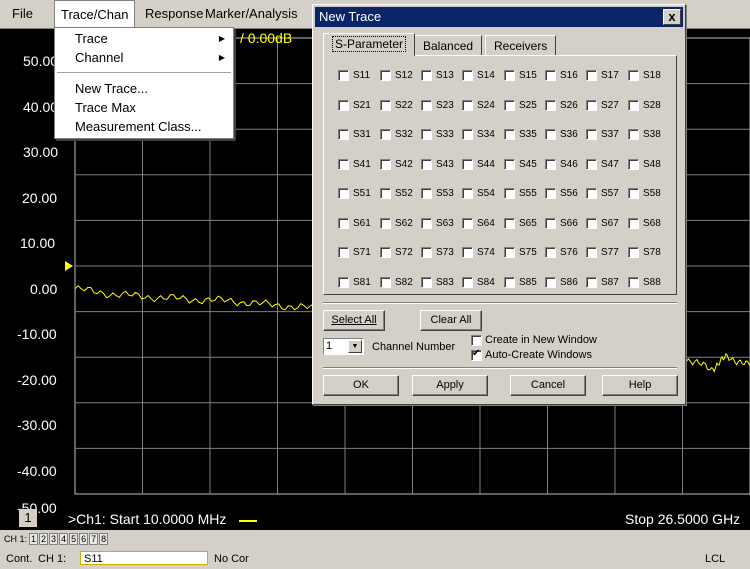  What do you see at coordinates (385, 282) in the screenshot?
I see `checkbox-s82` at bounding box center [385, 282].